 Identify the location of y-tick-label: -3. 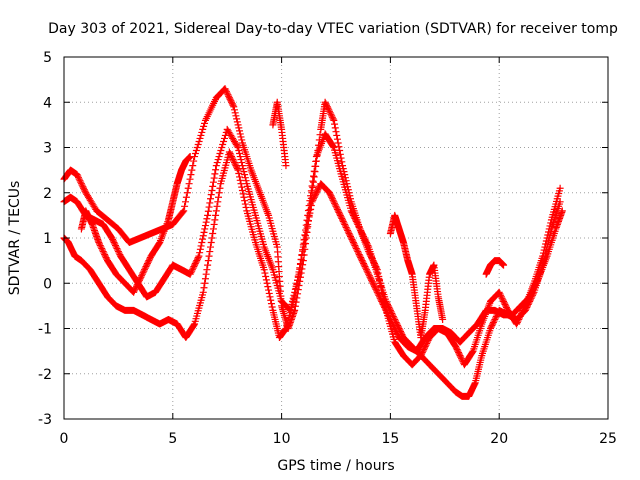
(45, 420).